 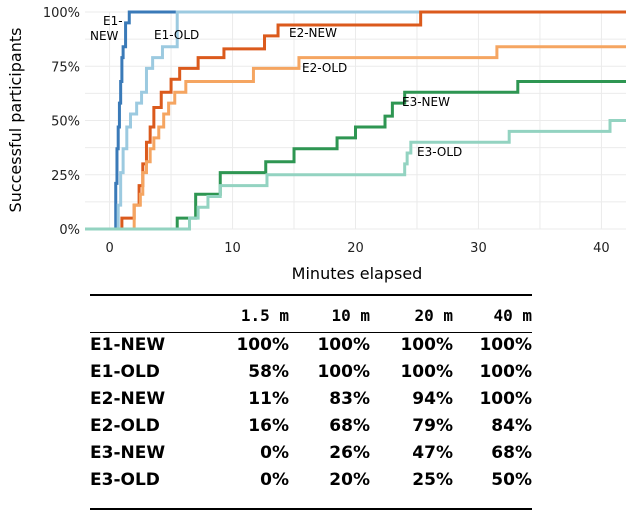 What do you see at coordinates (311, 315) in the screenshot?
I see `table-header-row: 1.5 m 10 m 20 m 40 m` at bounding box center [311, 315].